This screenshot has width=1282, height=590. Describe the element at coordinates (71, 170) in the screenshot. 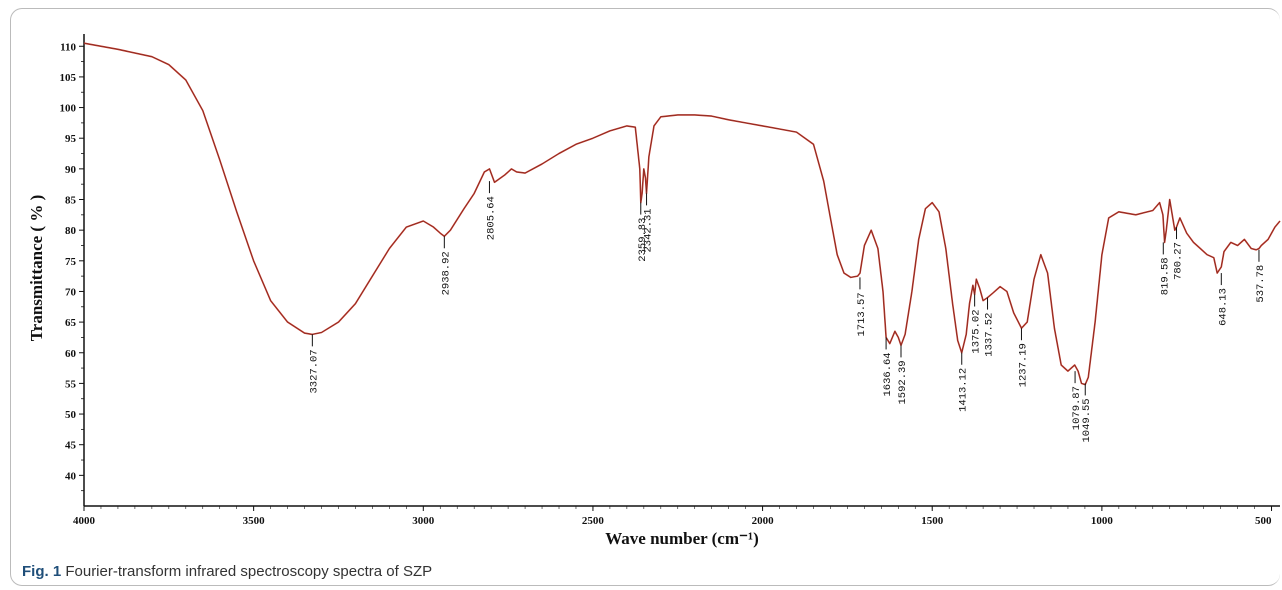

I see `y-tick-label: 90` at that location.